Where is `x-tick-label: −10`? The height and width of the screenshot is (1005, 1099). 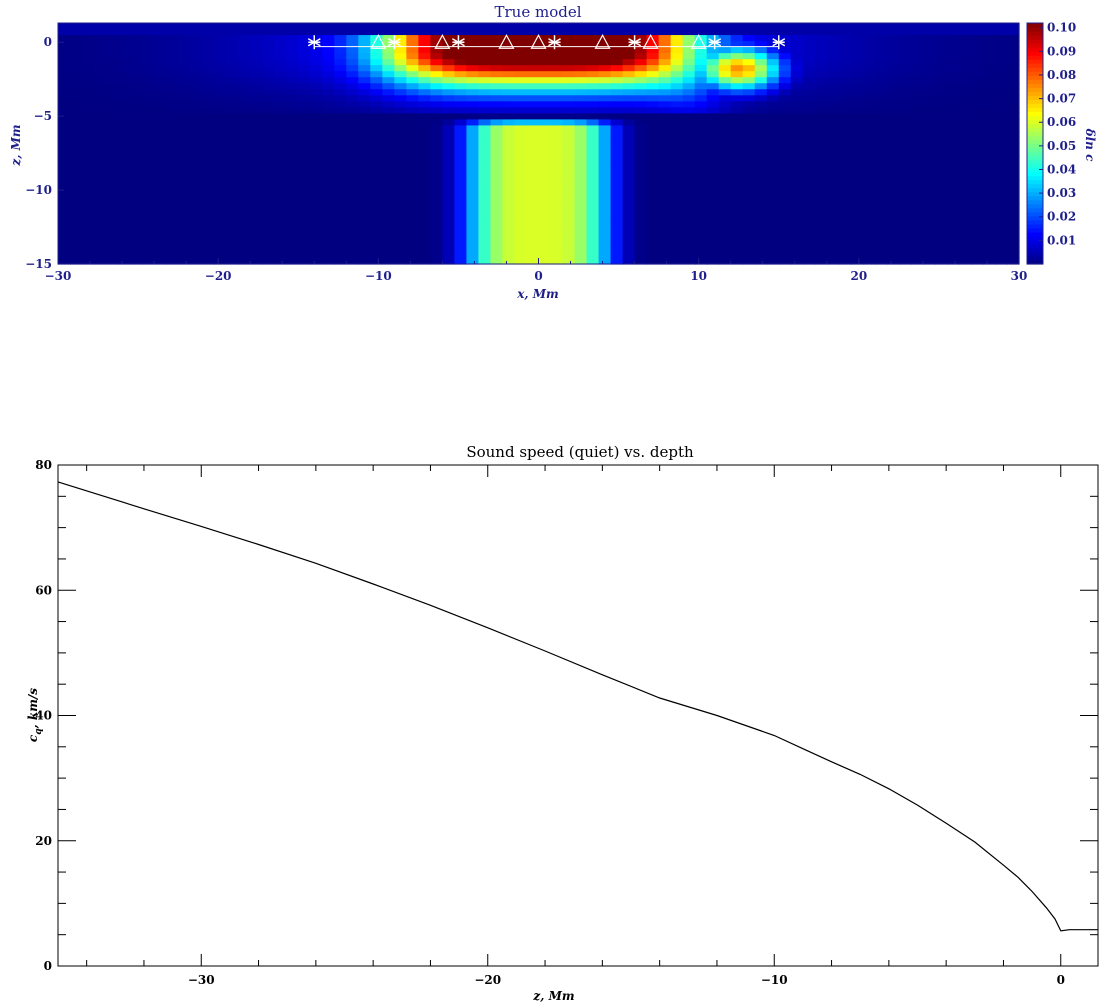
x-tick-label: −10 is located at coordinates (378, 276).